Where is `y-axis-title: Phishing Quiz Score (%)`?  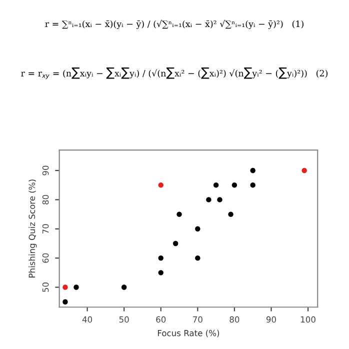
y-axis-title: Phishing Quiz Score (%) is located at coordinates (32, 229).